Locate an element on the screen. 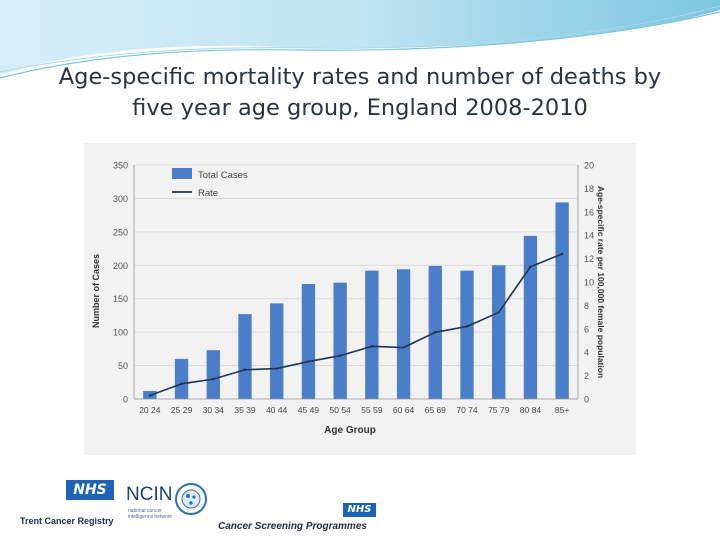 The width and height of the screenshot is (720, 540). x-tick-label: 75 79 is located at coordinates (499, 410).